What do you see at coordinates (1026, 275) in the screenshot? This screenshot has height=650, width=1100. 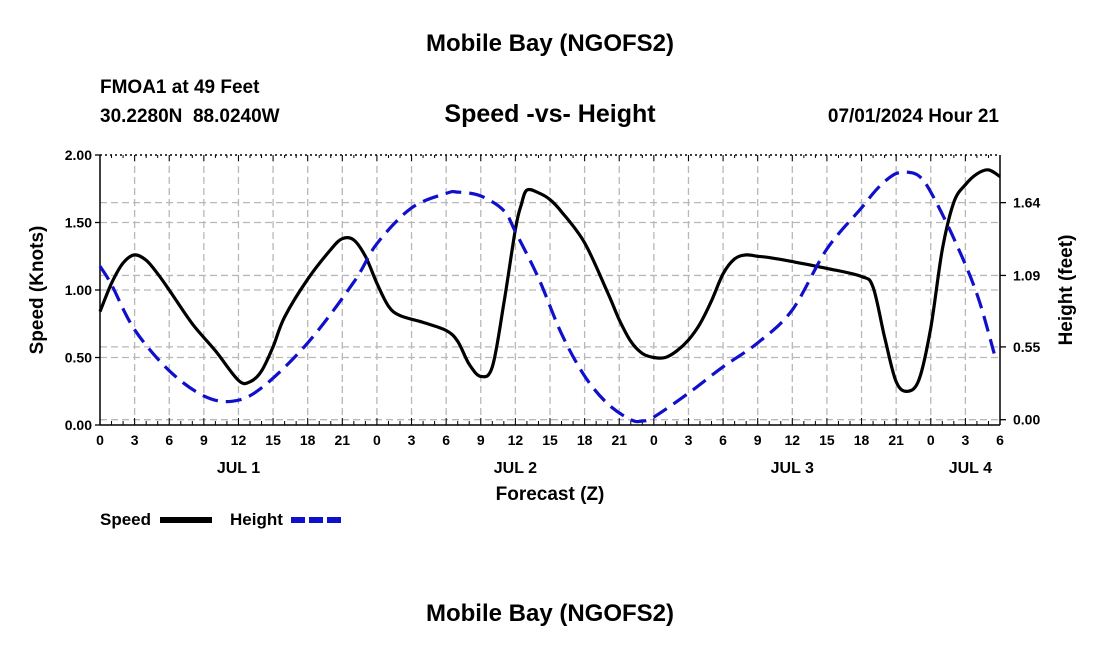 I see `y2-tick-label: 1.09` at bounding box center [1026, 275].